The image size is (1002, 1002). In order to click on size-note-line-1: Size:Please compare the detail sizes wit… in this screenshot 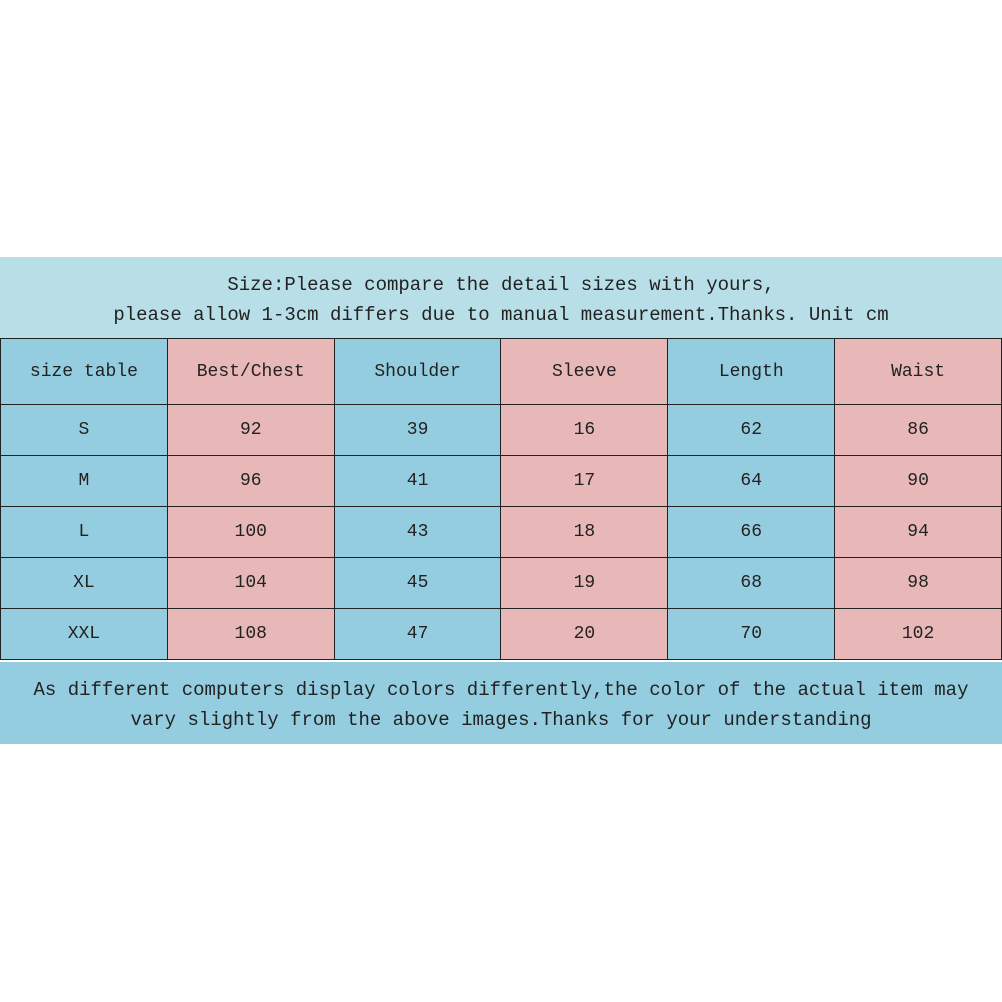, I will do `click(501, 285)`.